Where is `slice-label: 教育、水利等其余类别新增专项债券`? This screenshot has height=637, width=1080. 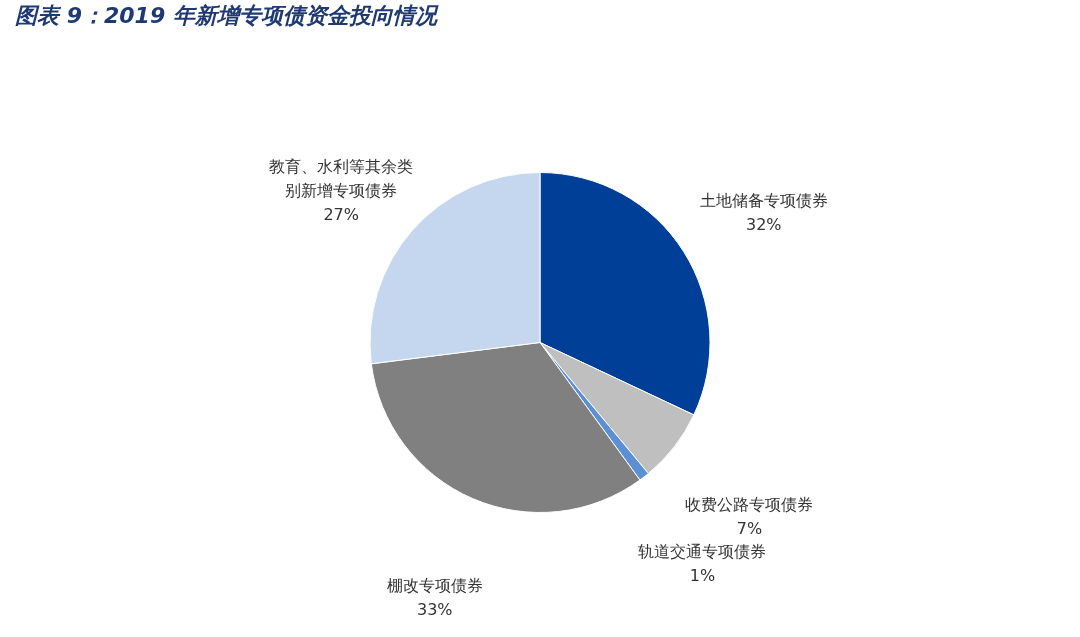 slice-label: 教育、水利等其余类别新增专项债券 is located at coordinates (341, 179).